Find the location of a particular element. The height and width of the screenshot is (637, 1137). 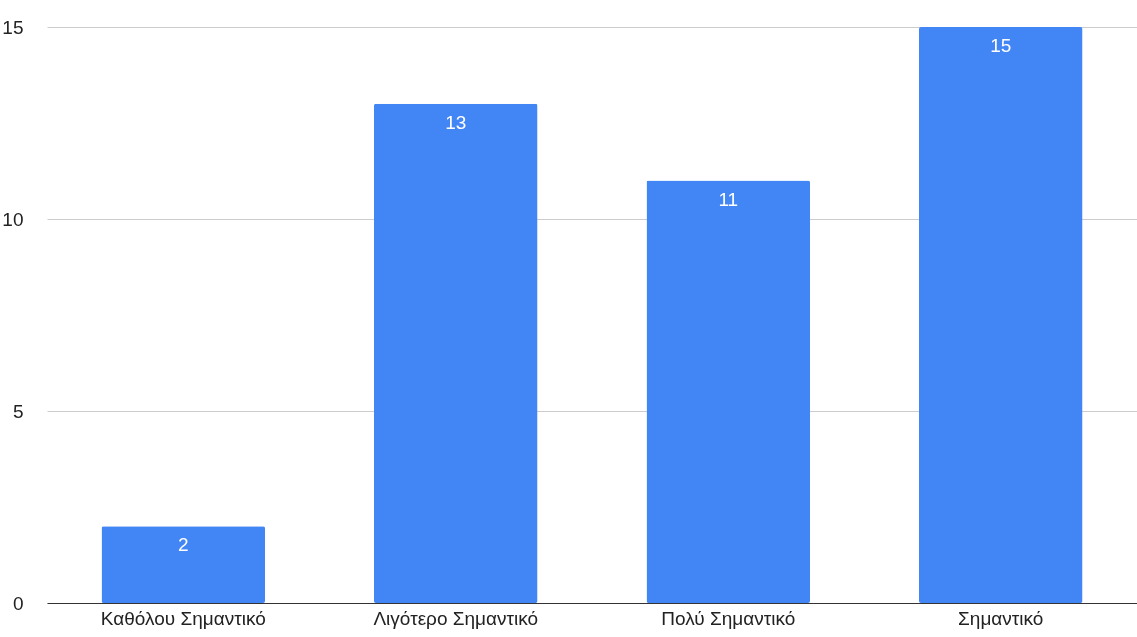

data-label: 15 is located at coordinates (1001, 45).